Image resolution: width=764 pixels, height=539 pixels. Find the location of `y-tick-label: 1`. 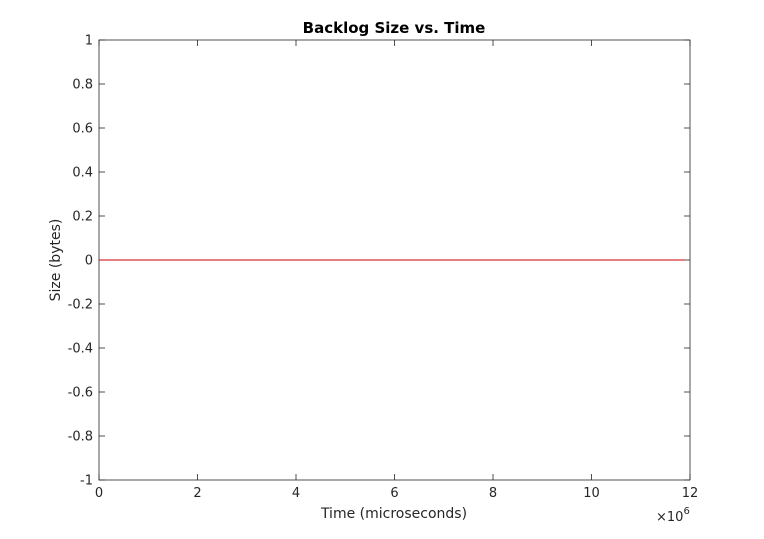

y-tick-label: 1 is located at coordinates (89, 41).